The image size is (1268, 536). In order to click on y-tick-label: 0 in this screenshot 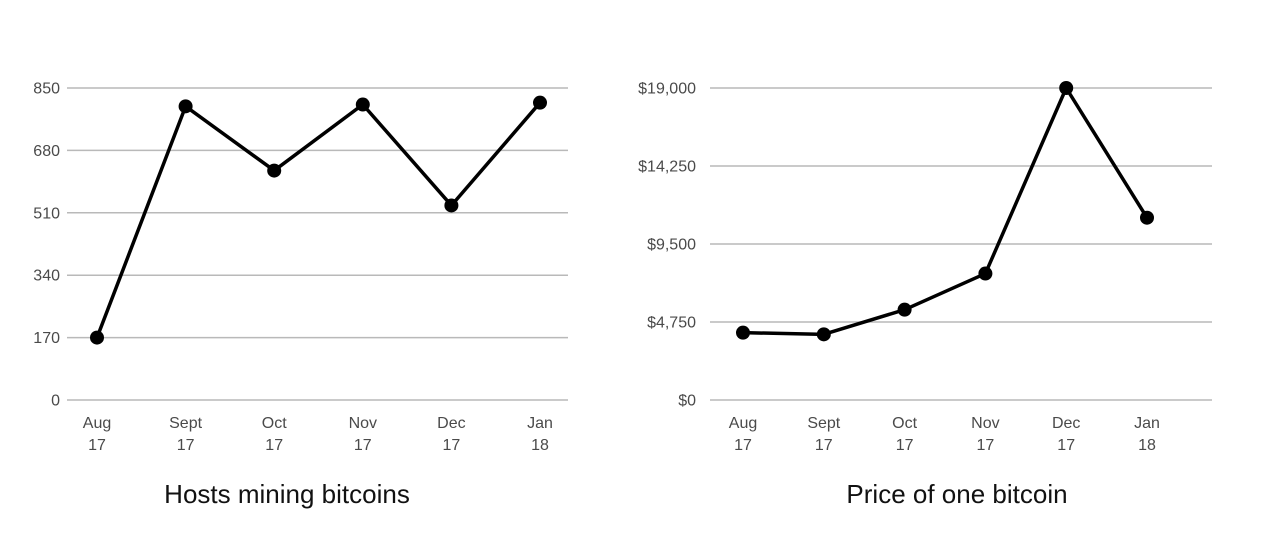, I will do `click(55, 401)`.